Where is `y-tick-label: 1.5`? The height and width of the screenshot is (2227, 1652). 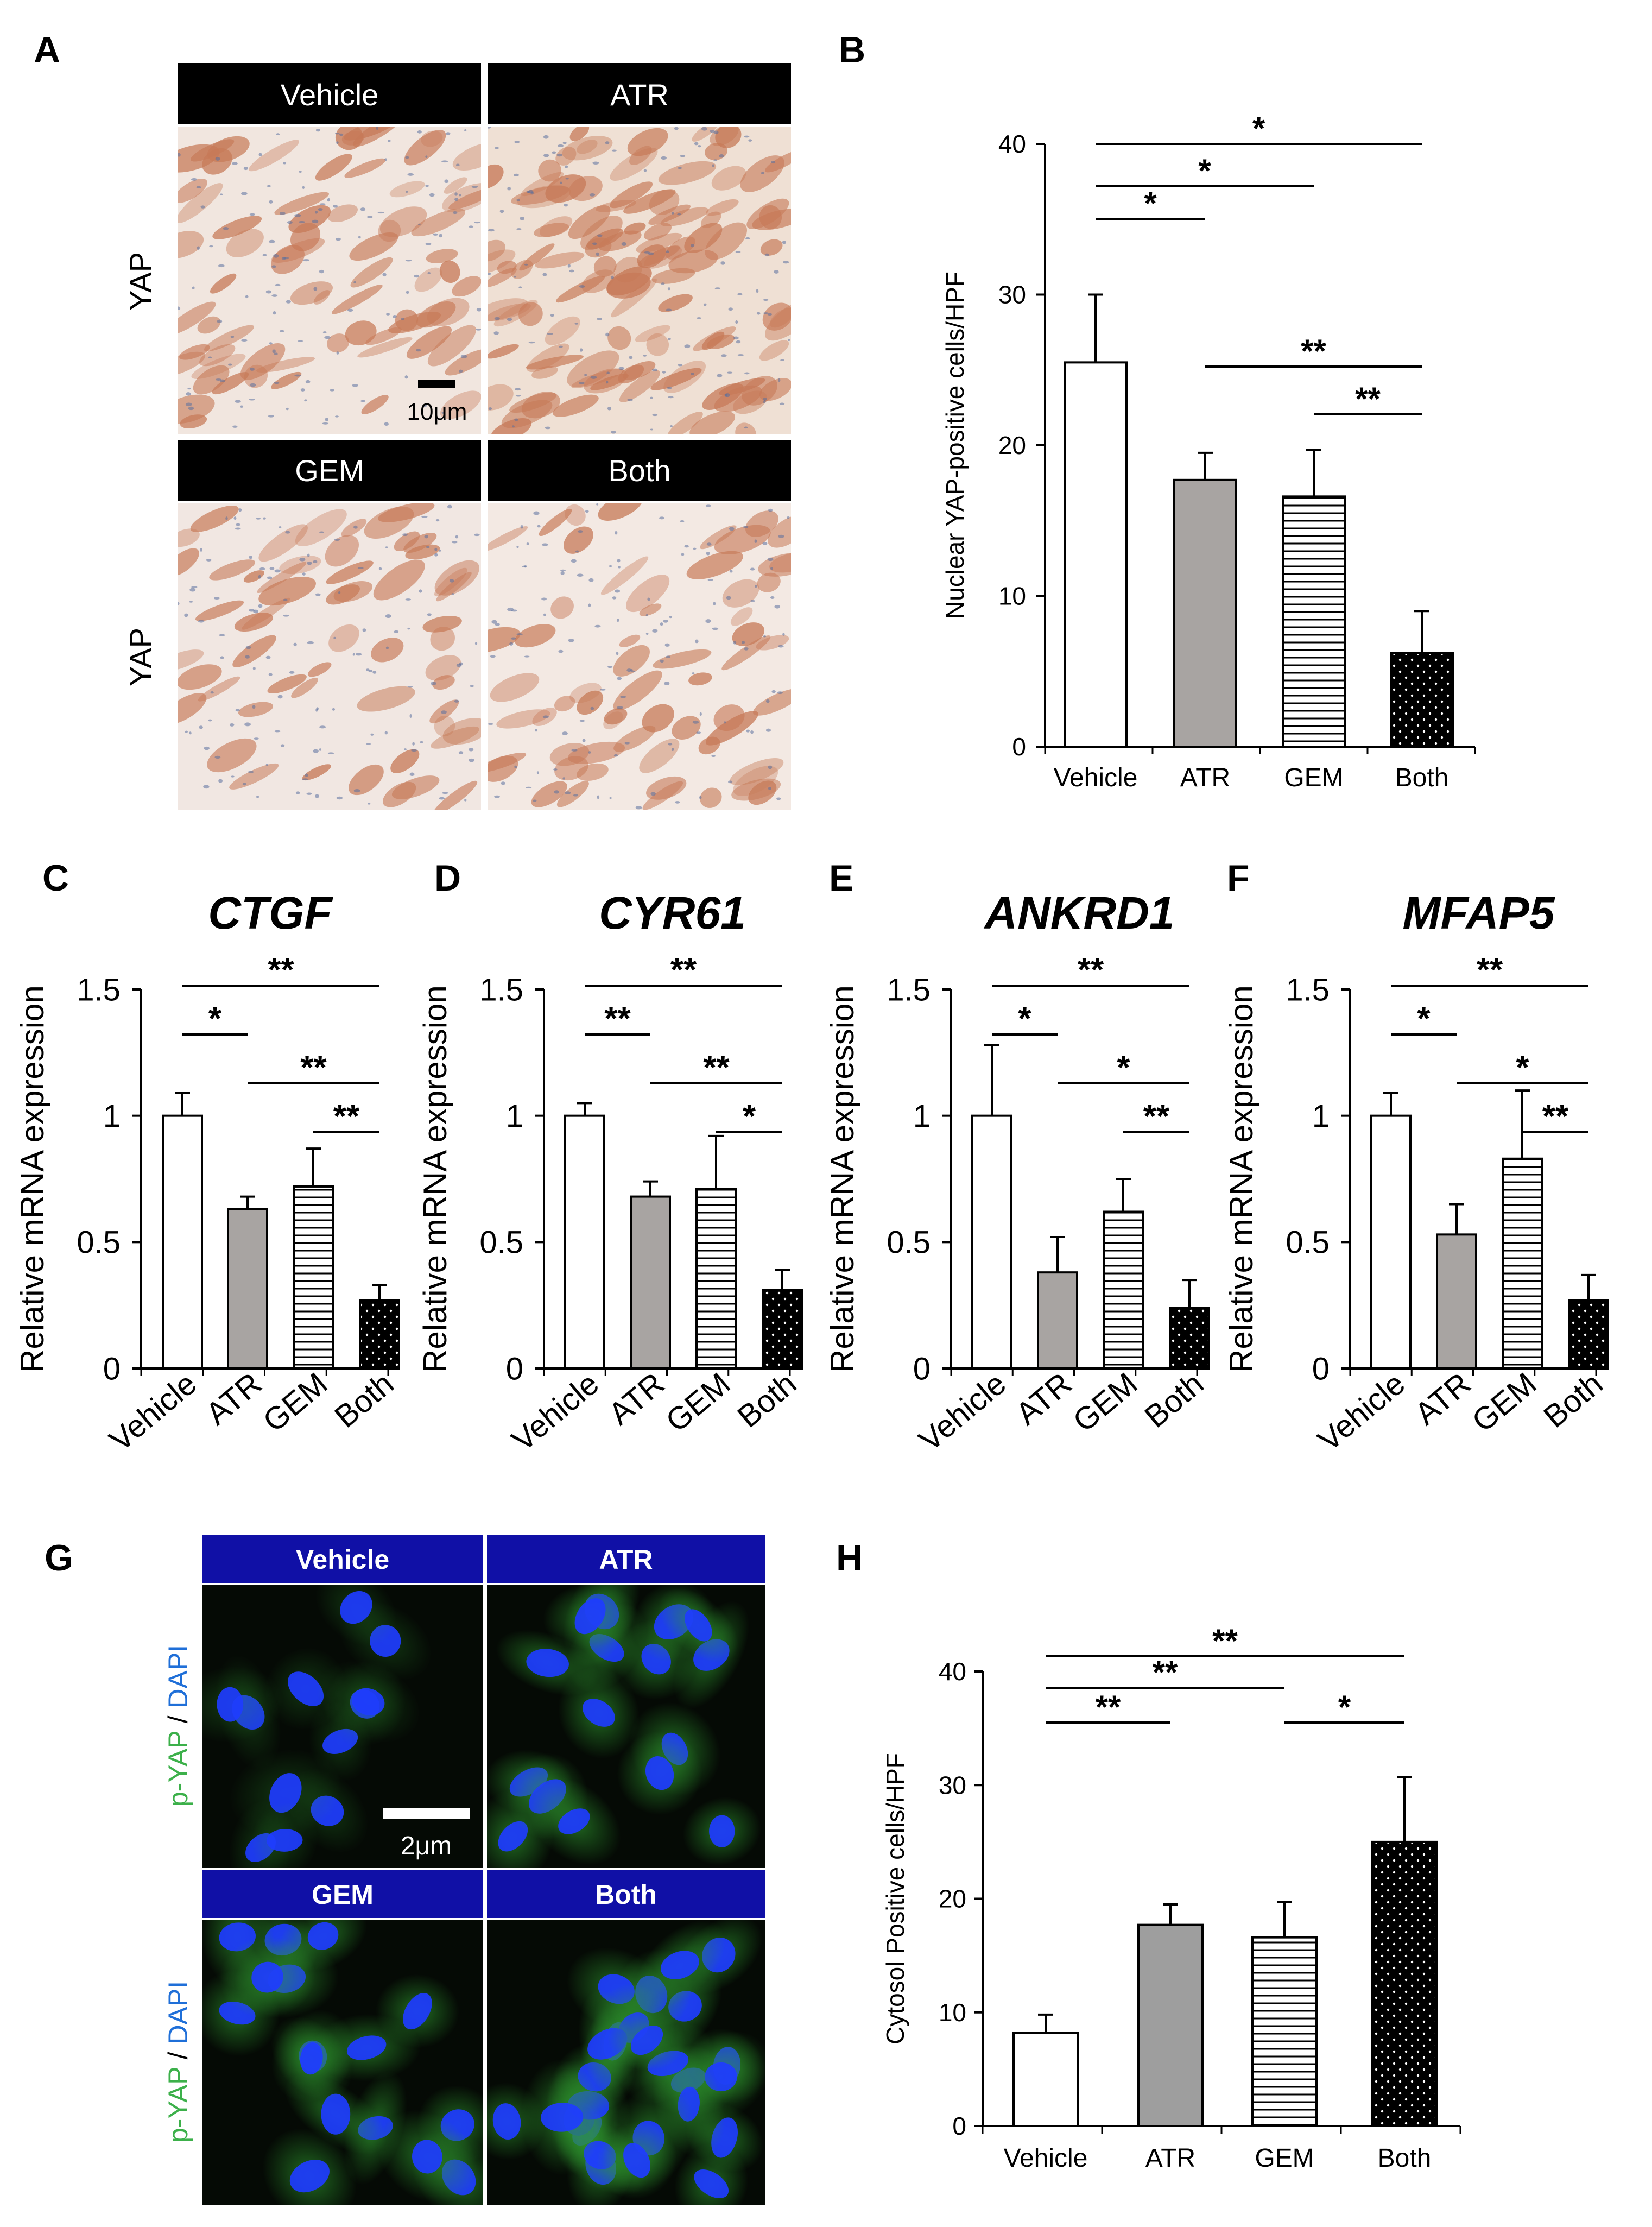 y-tick-label: 1.5 is located at coordinates (99, 989).